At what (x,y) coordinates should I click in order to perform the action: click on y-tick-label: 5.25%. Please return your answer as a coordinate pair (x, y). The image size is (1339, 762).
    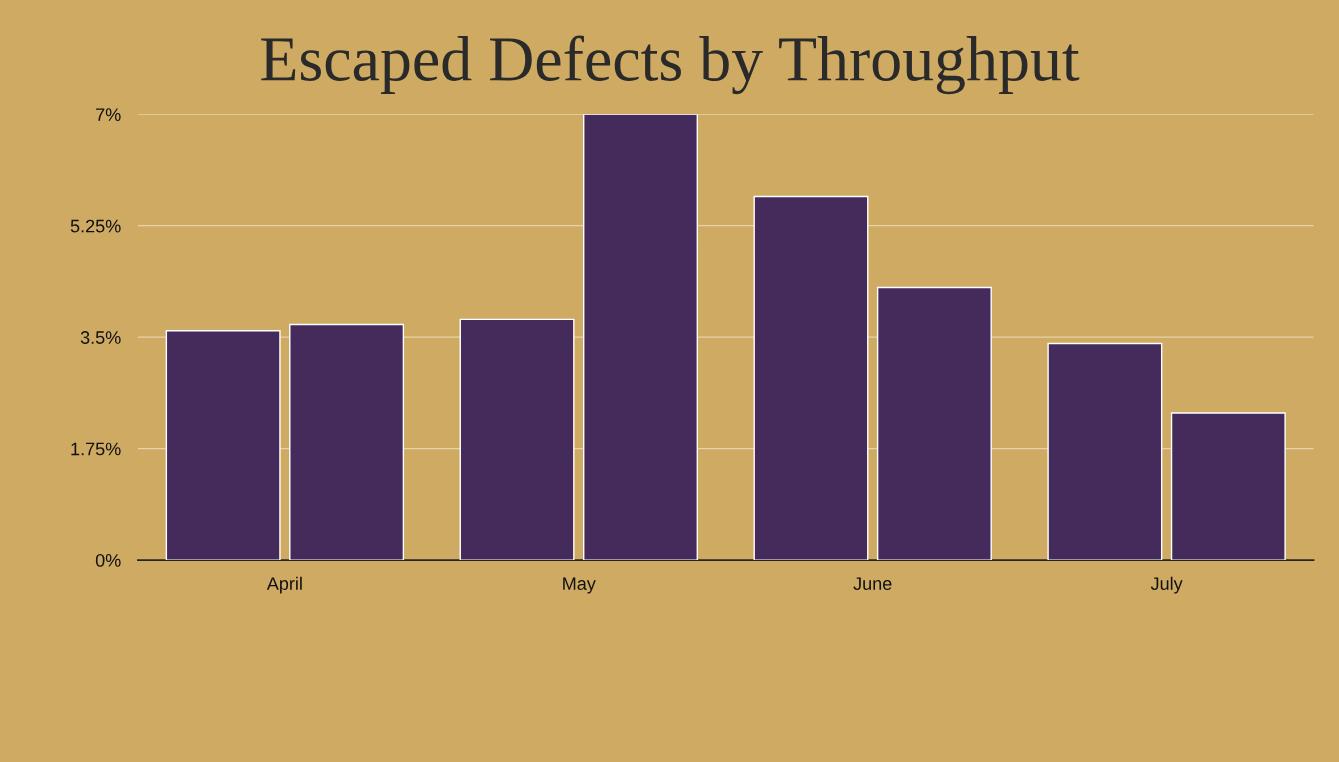
    Looking at the image, I should click on (95, 226).